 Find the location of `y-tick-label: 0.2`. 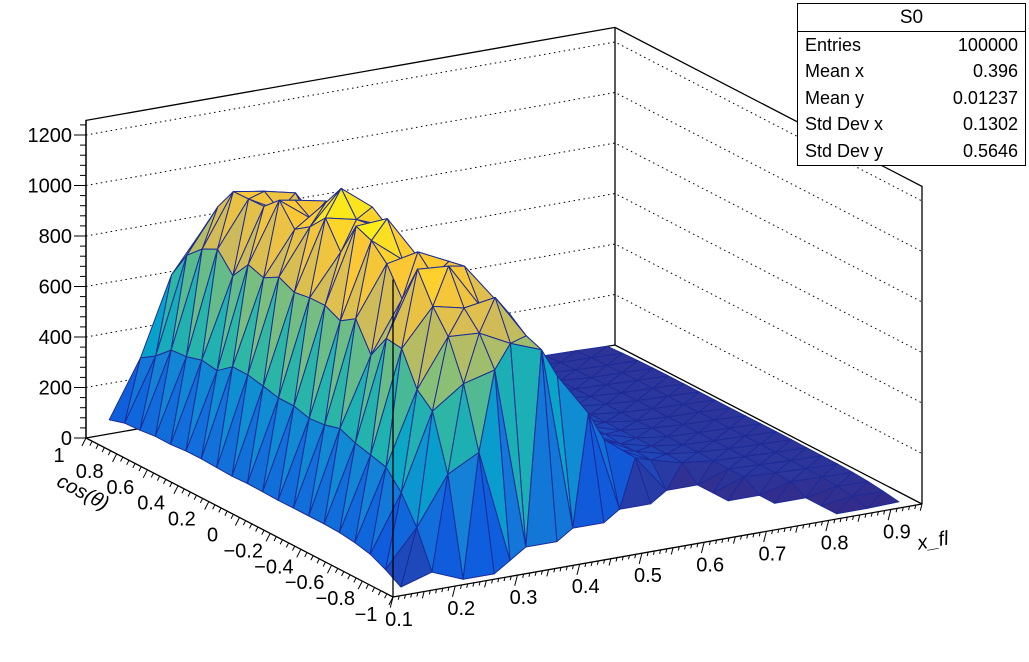

y-tick-label: 0.2 is located at coordinates (182, 520).